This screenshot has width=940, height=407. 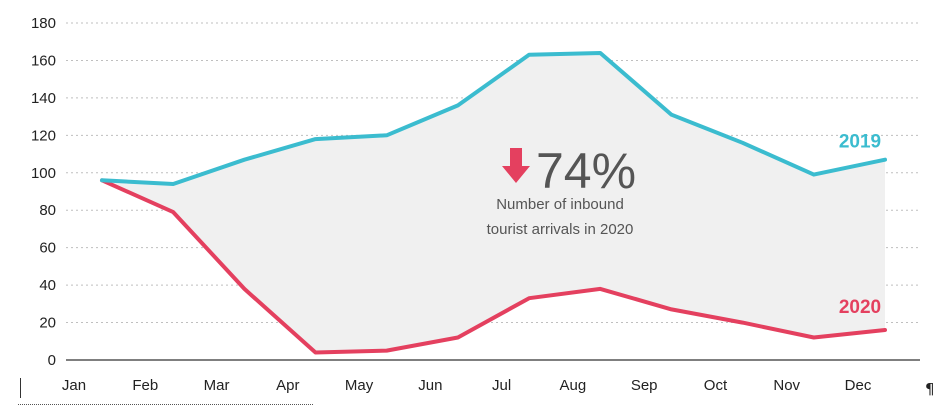 What do you see at coordinates (47, 285) in the screenshot?
I see `y-tick-label: 40` at bounding box center [47, 285].